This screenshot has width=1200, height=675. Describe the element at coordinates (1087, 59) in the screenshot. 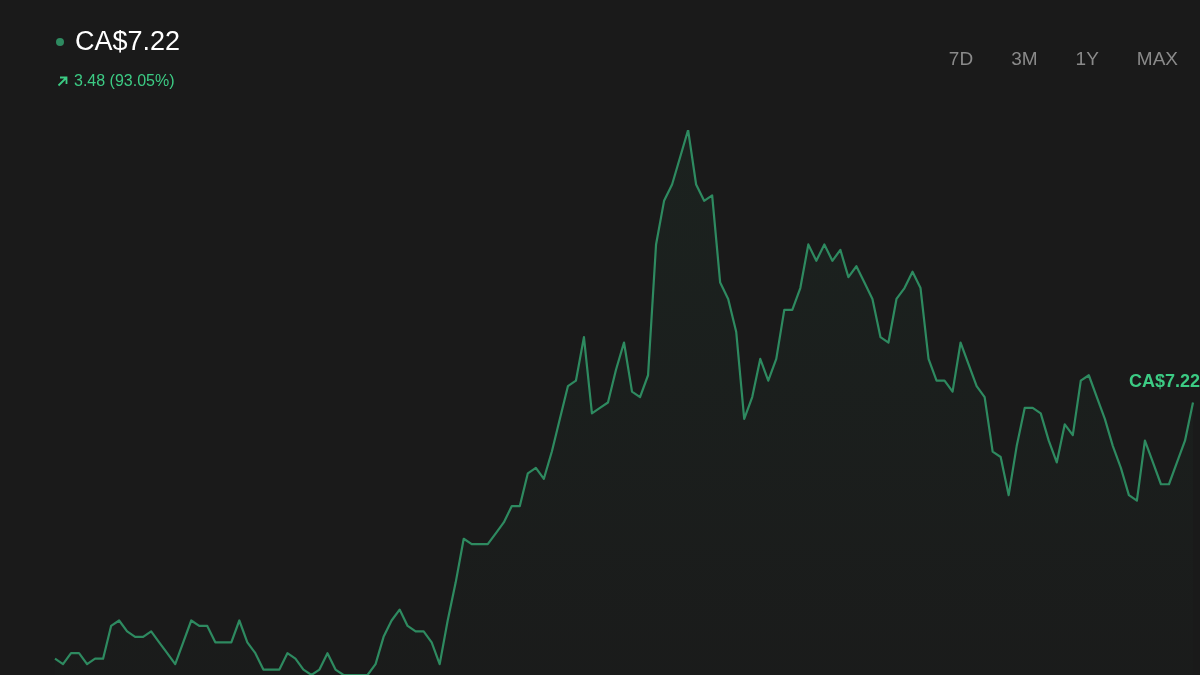

I see `text: 1Y` at that location.